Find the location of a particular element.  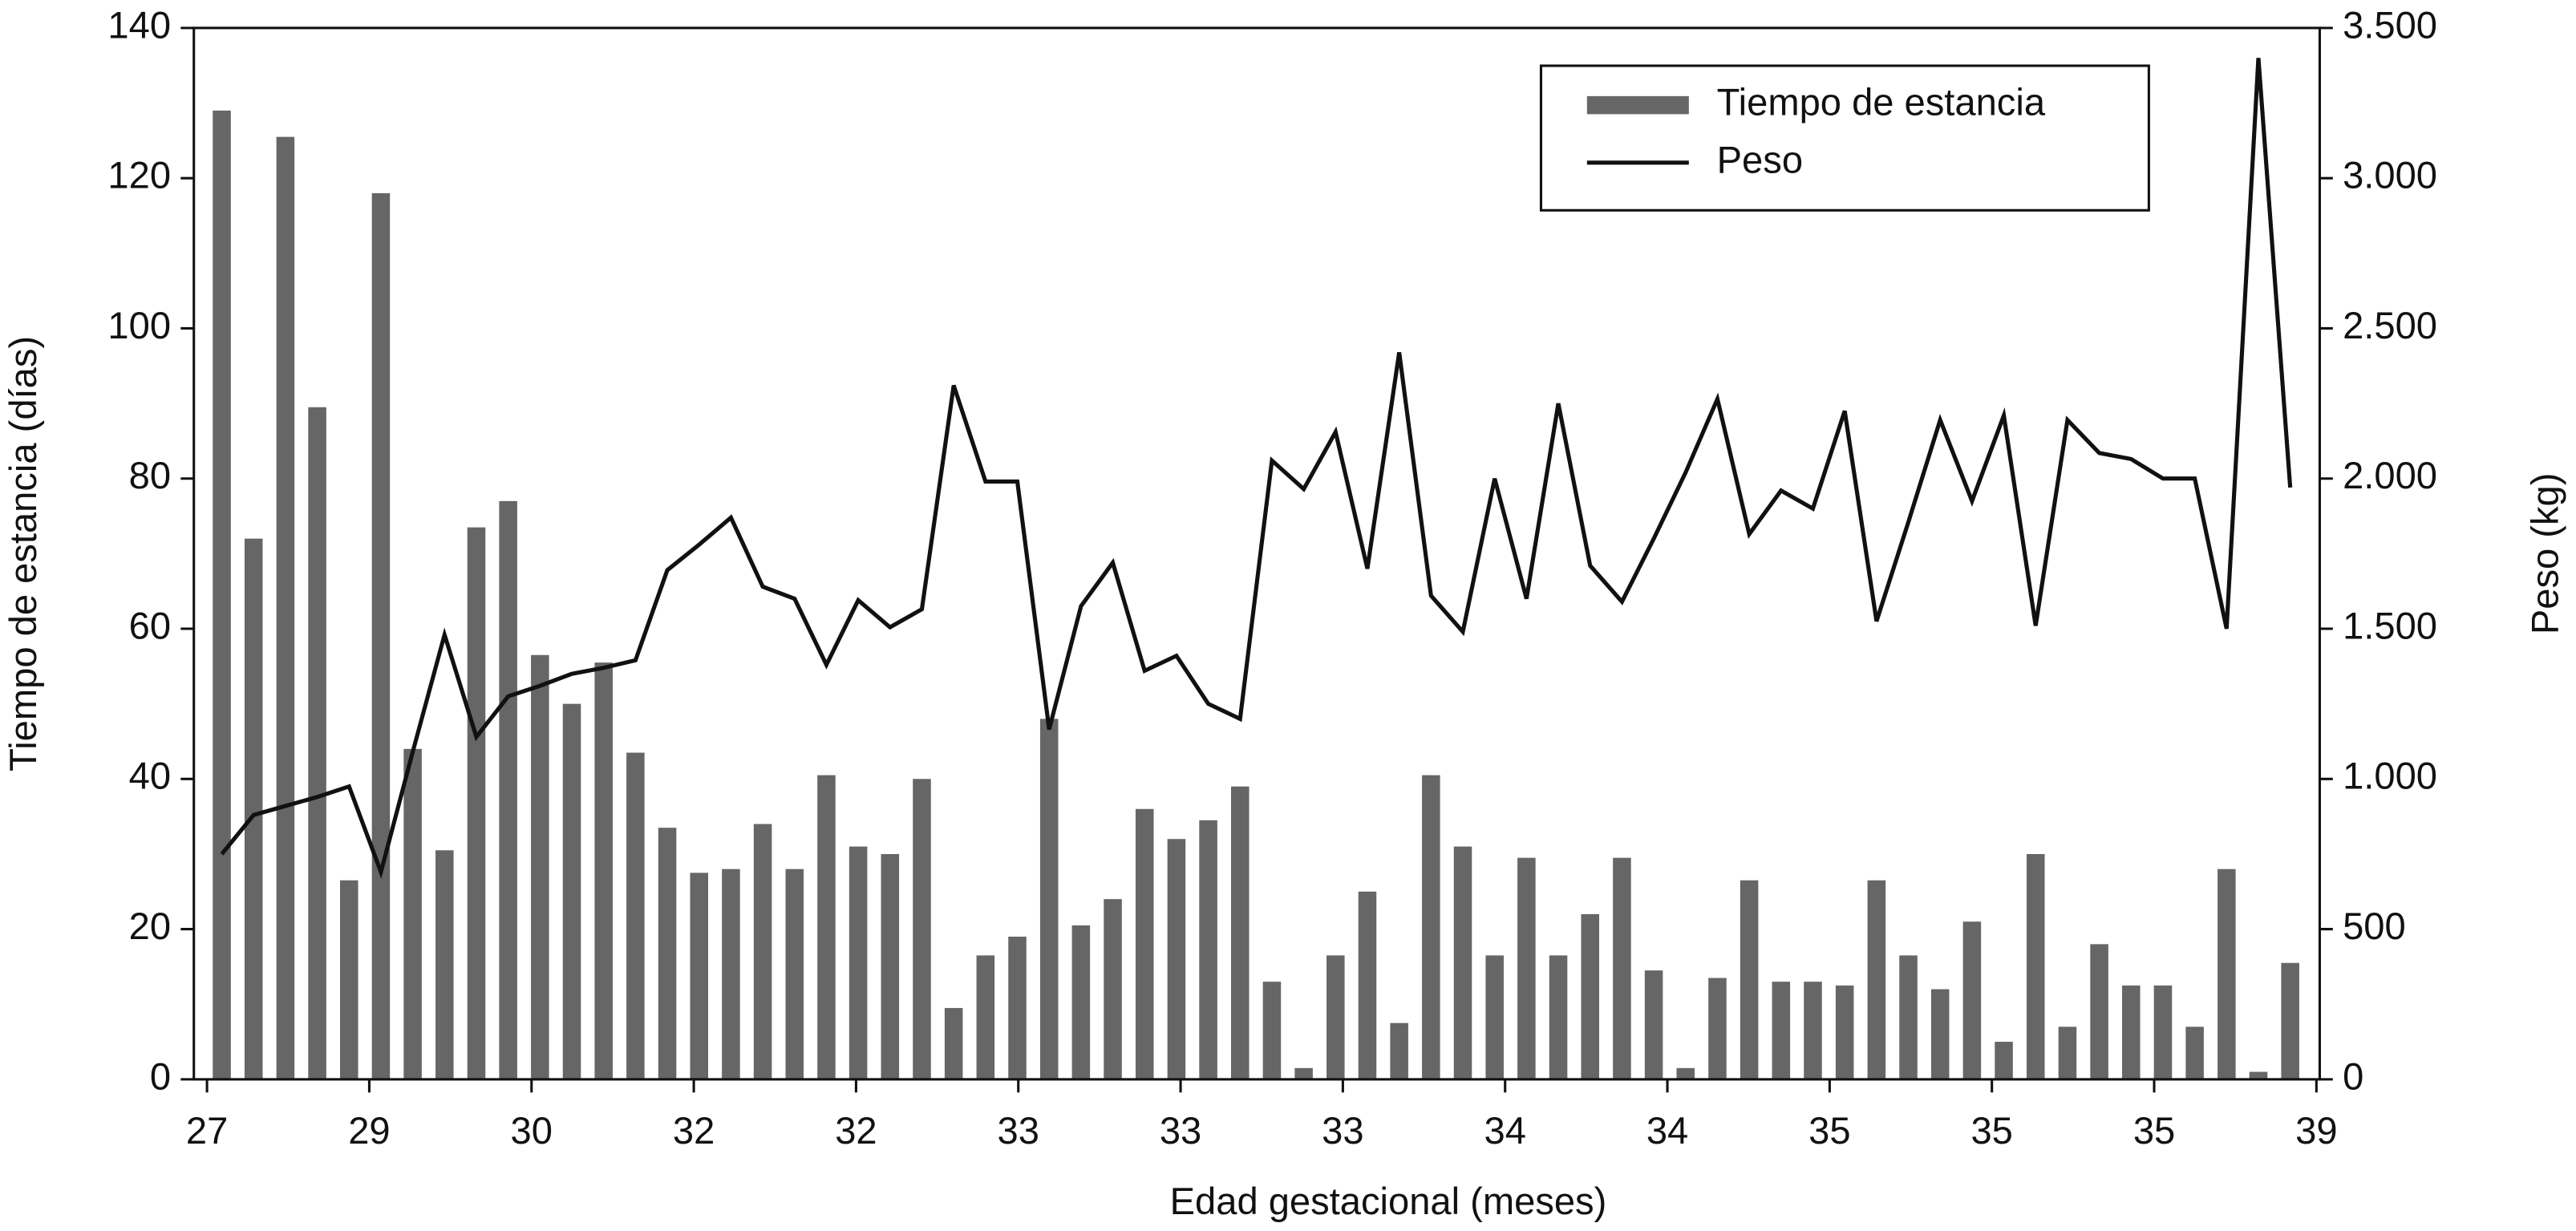

legend-label: Peso is located at coordinates (1760, 159).